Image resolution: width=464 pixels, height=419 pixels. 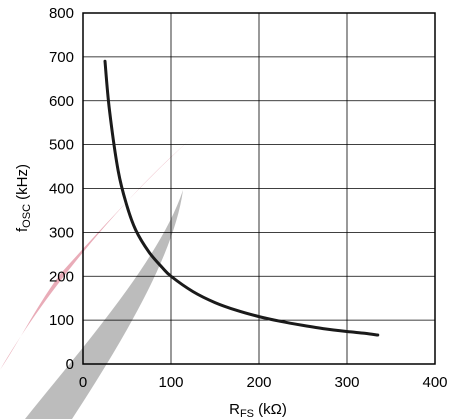 What do you see at coordinates (70, 364) in the screenshot?
I see `y-tick-label: 0` at bounding box center [70, 364].